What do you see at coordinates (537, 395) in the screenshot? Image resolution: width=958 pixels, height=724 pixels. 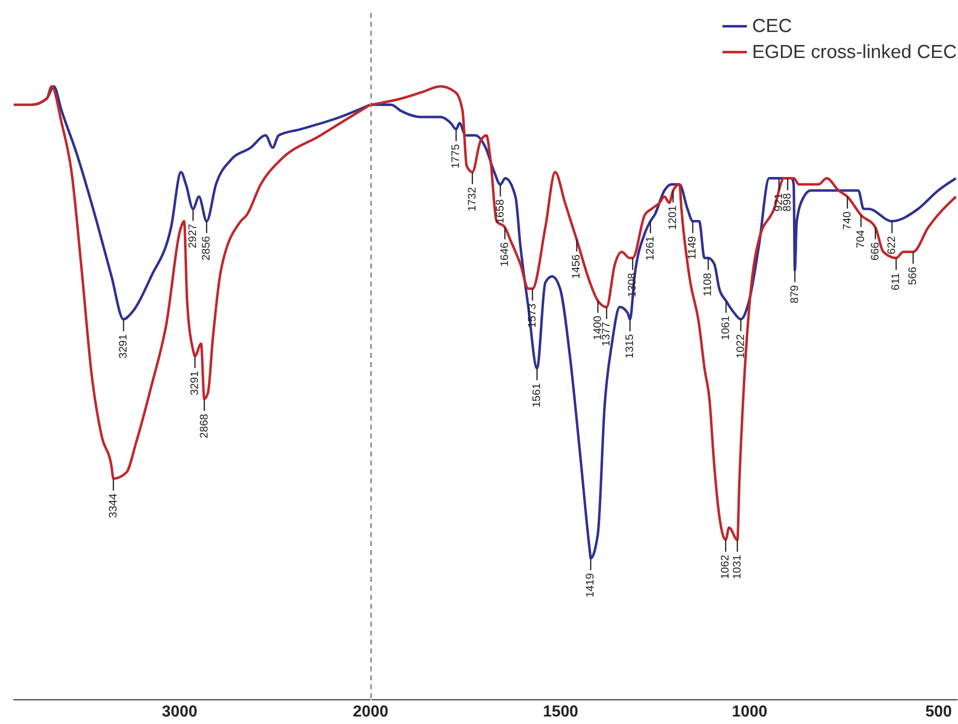 I see `annotation: 1561` at bounding box center [537, 395].